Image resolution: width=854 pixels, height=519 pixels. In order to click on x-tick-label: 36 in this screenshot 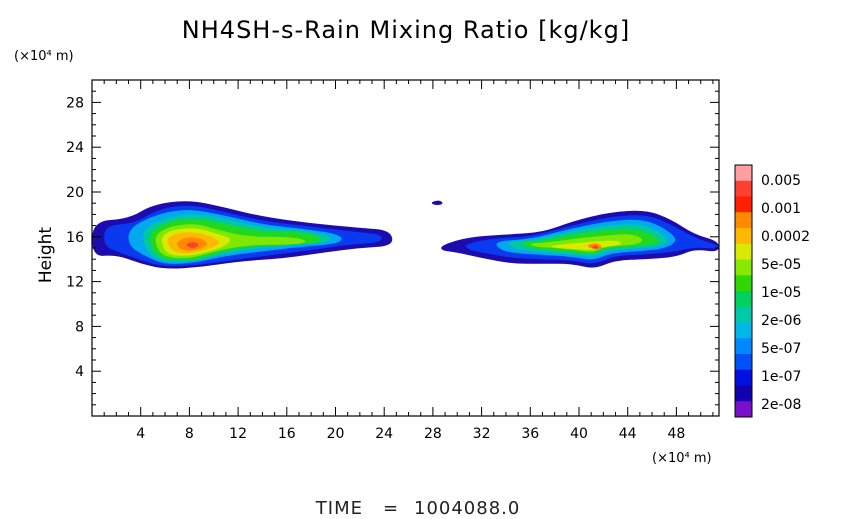, I will do `click(530, 434)`.